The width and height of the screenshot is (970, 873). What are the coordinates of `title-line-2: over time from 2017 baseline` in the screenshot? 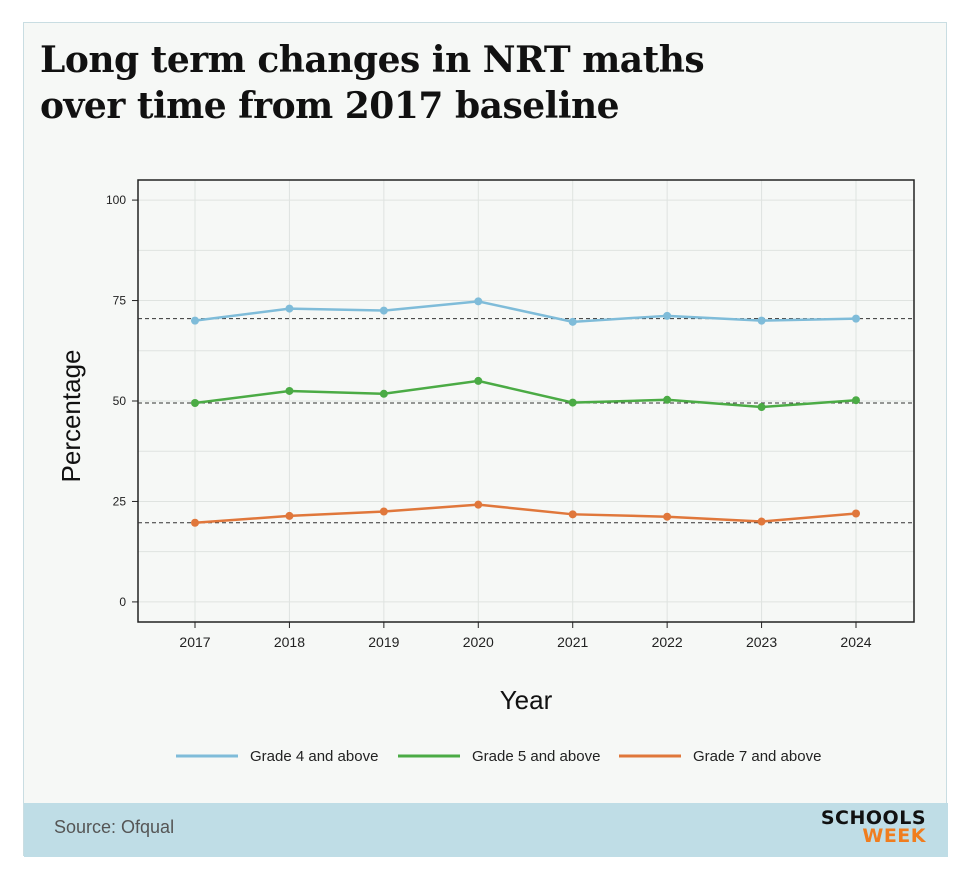 It's located at (330, 106).